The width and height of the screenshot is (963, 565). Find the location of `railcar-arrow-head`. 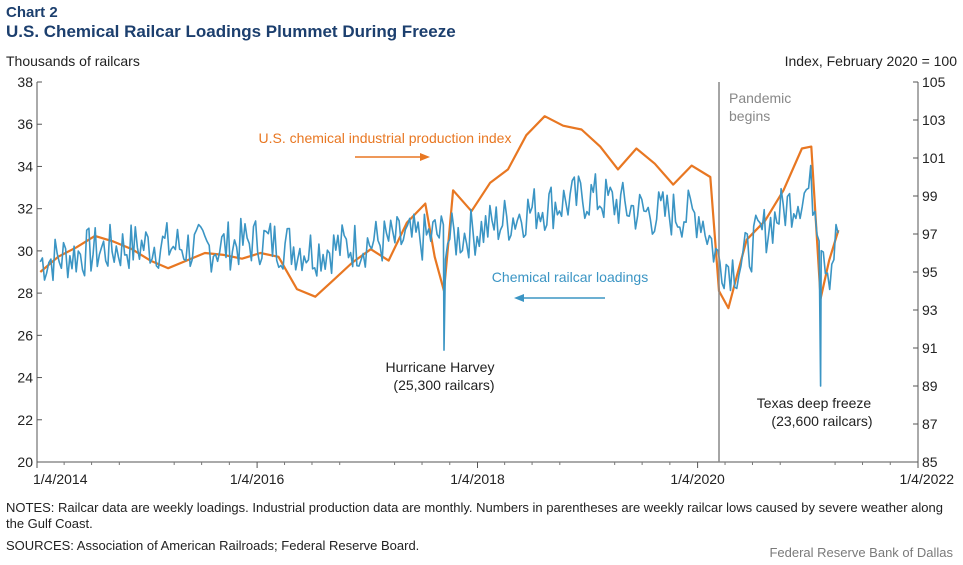

railcar-arrow-head is located at coordinates (519, 298).